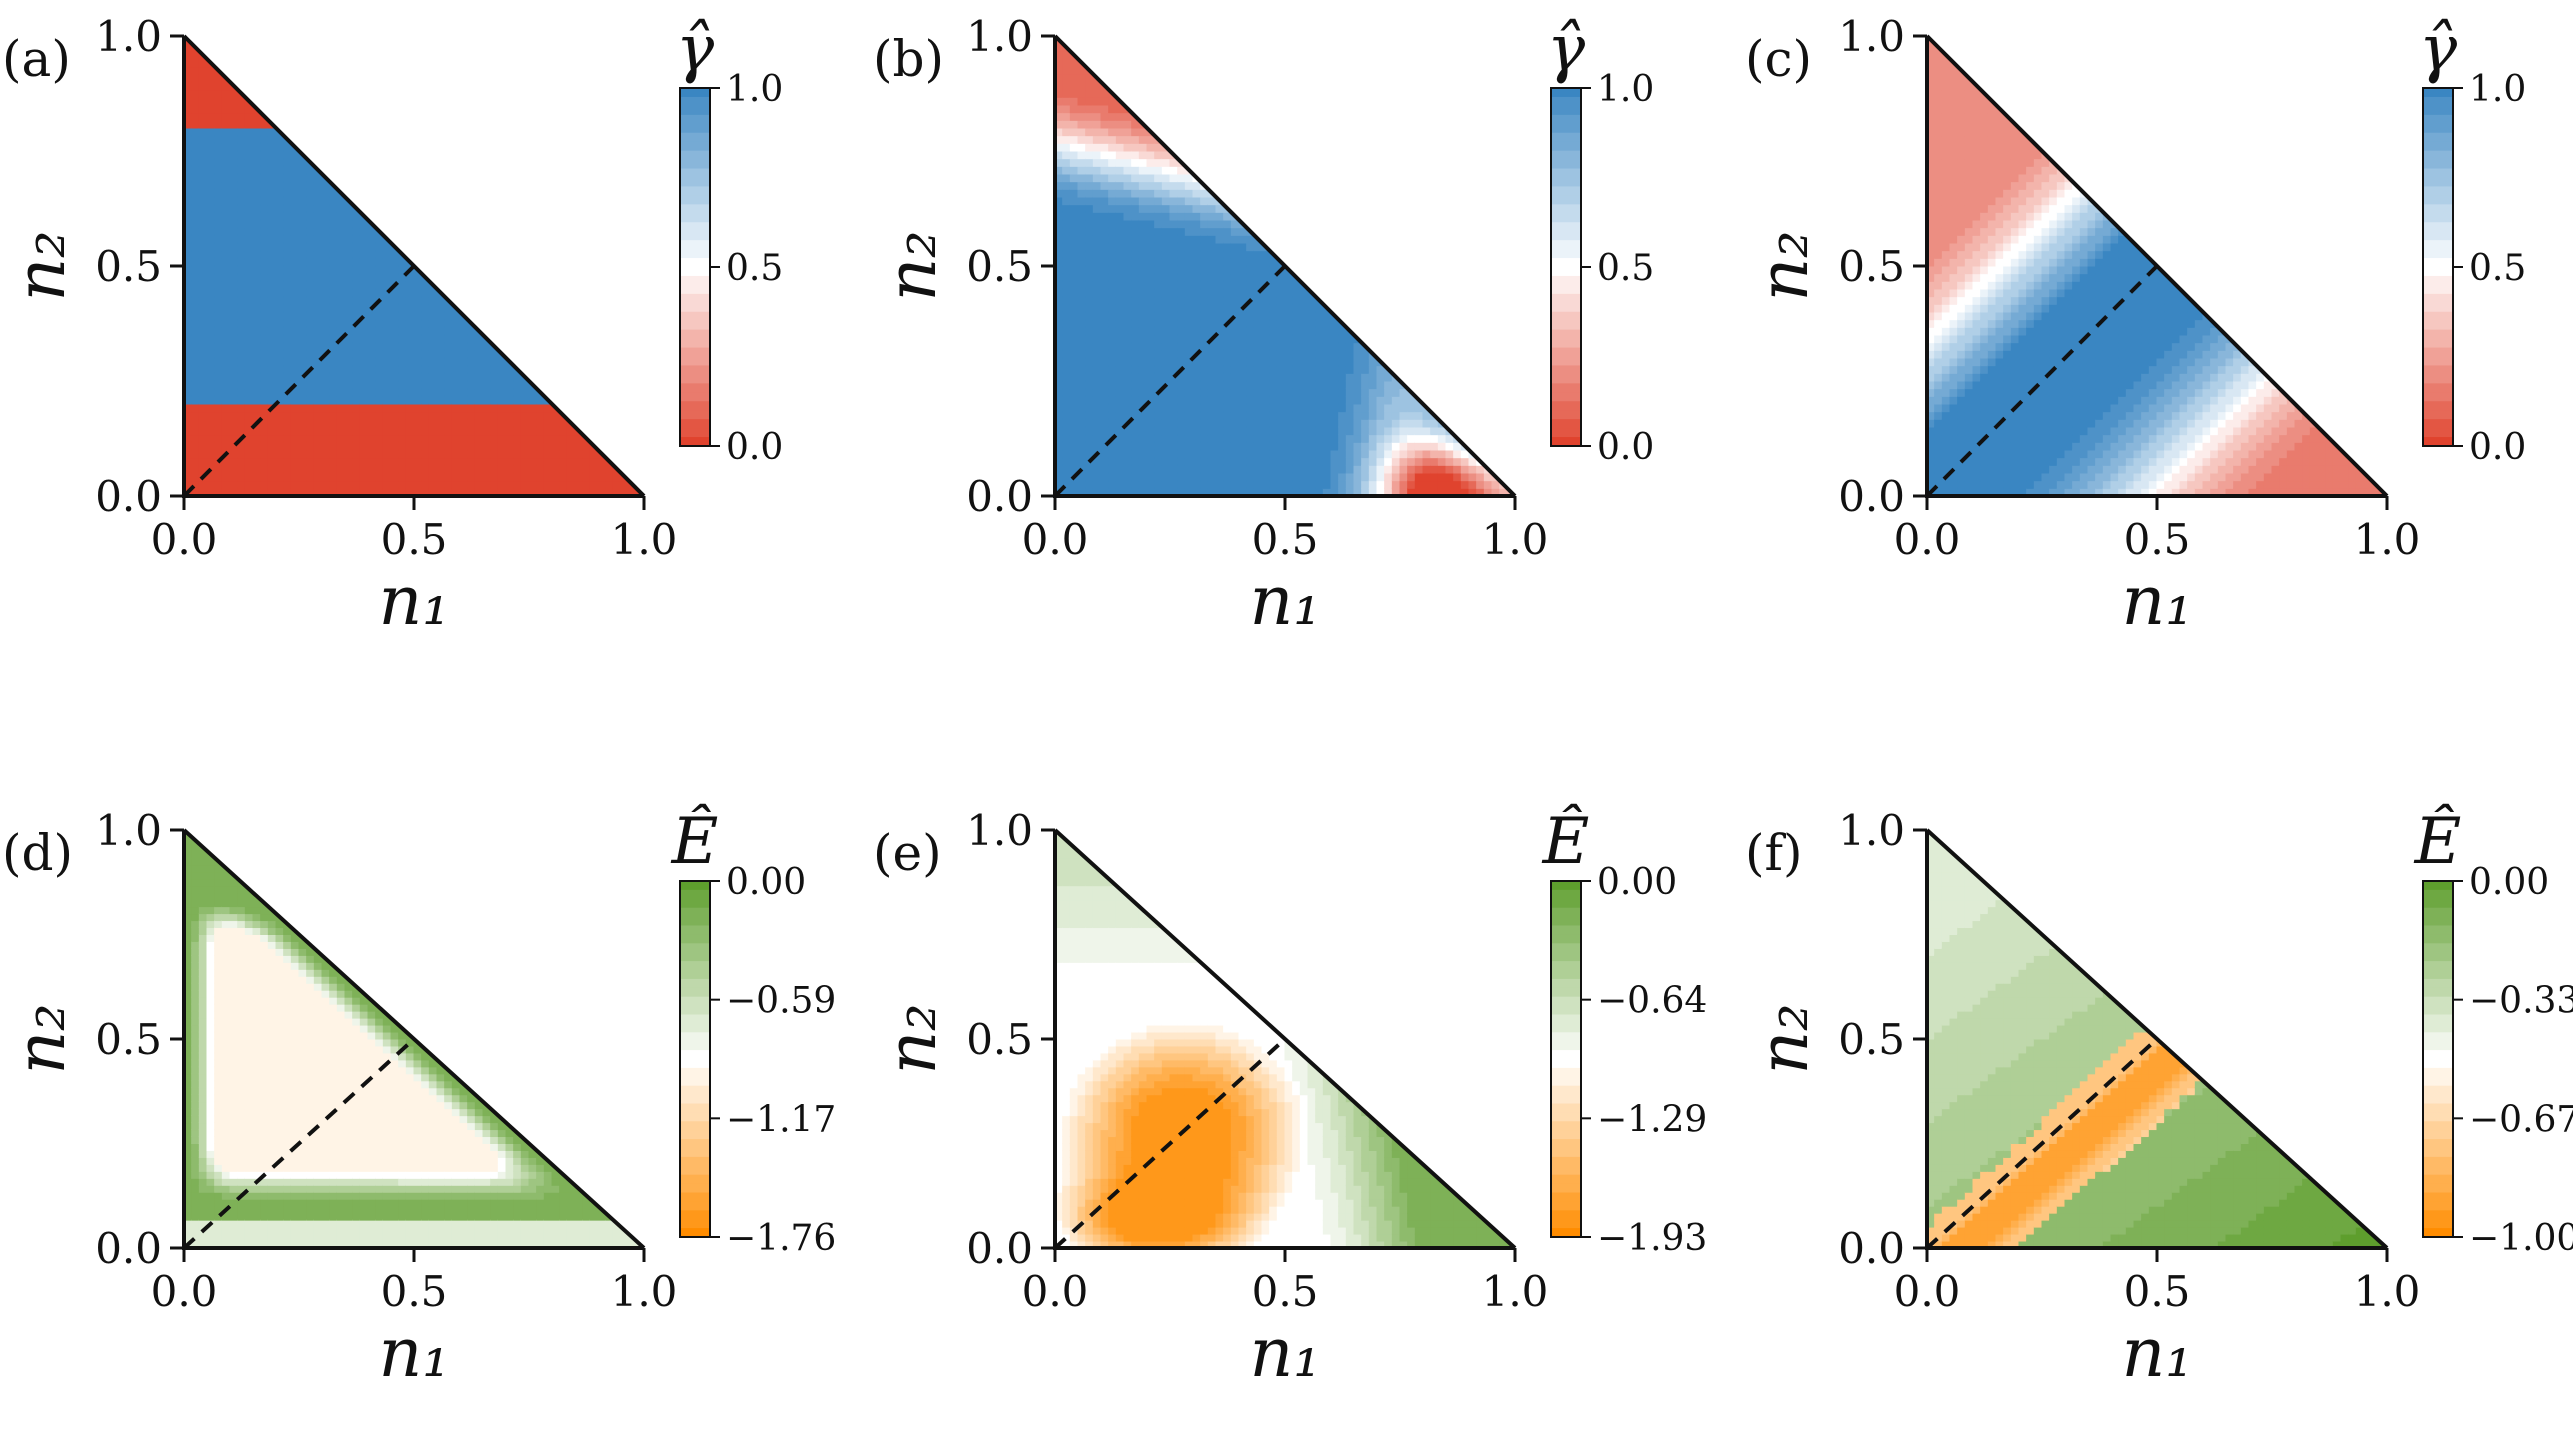  Describe the element at coordinates (754, 89) in the screenshot. I see `colorbar-tick-label: 1.0` at that location.